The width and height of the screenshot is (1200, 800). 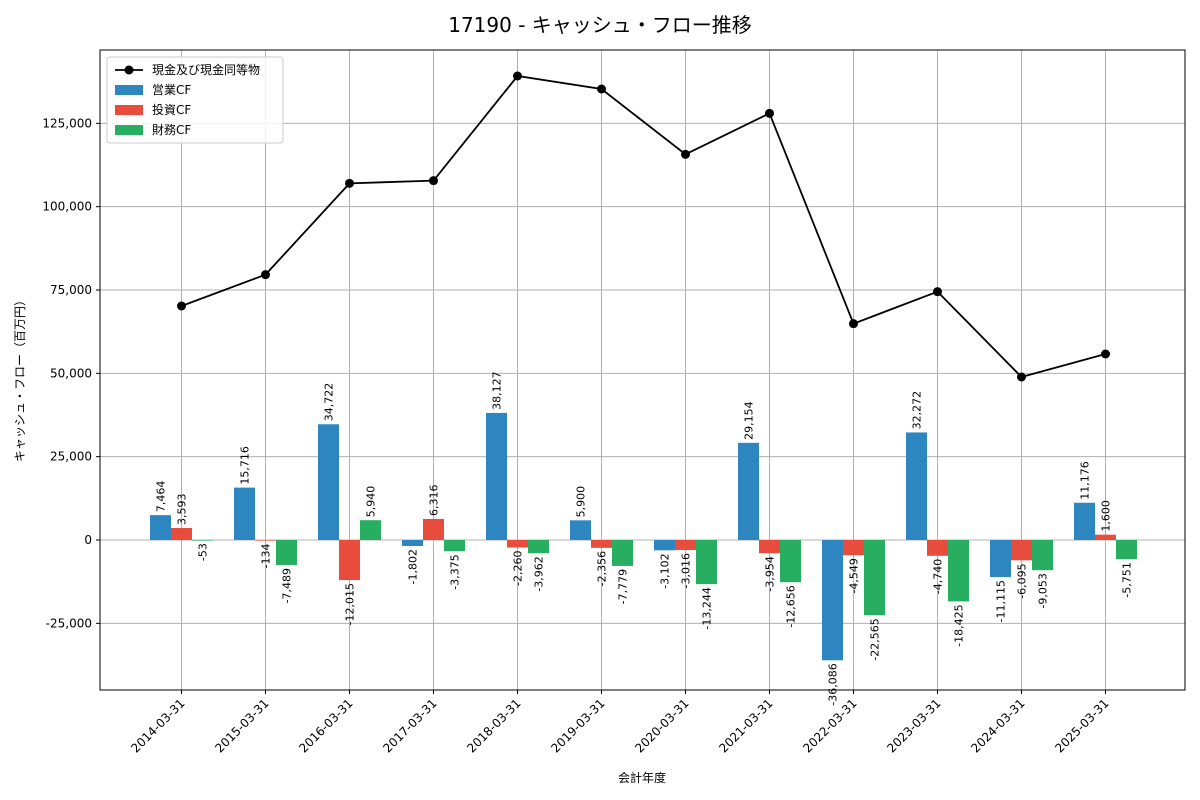 What do you see at coordinates (1127, 579) in the screenshot?
I see `bar-value-label: -5,751` at bounding box center [1127, 579].